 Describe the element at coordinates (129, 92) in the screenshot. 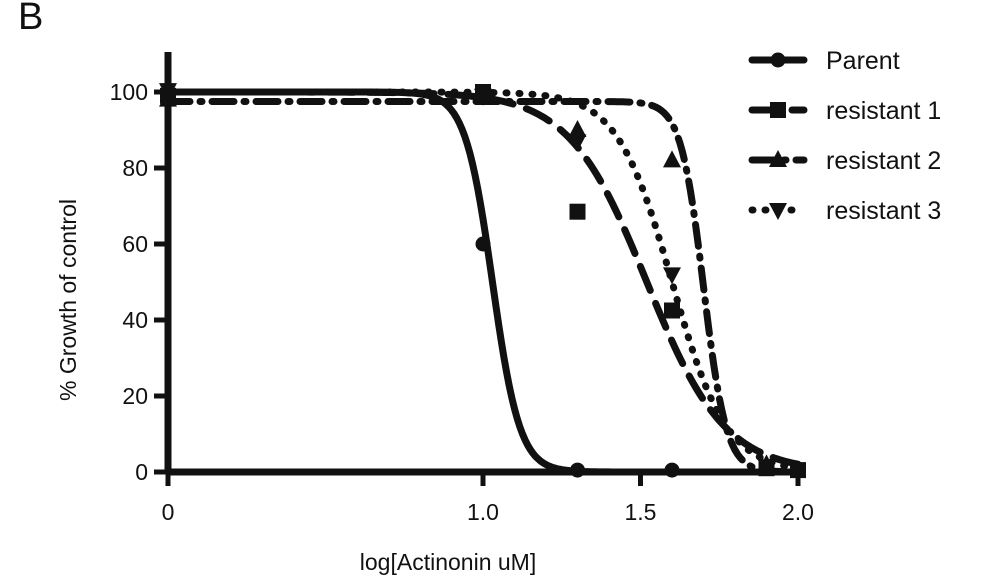

I see `y-tick-label: 100` at that location.